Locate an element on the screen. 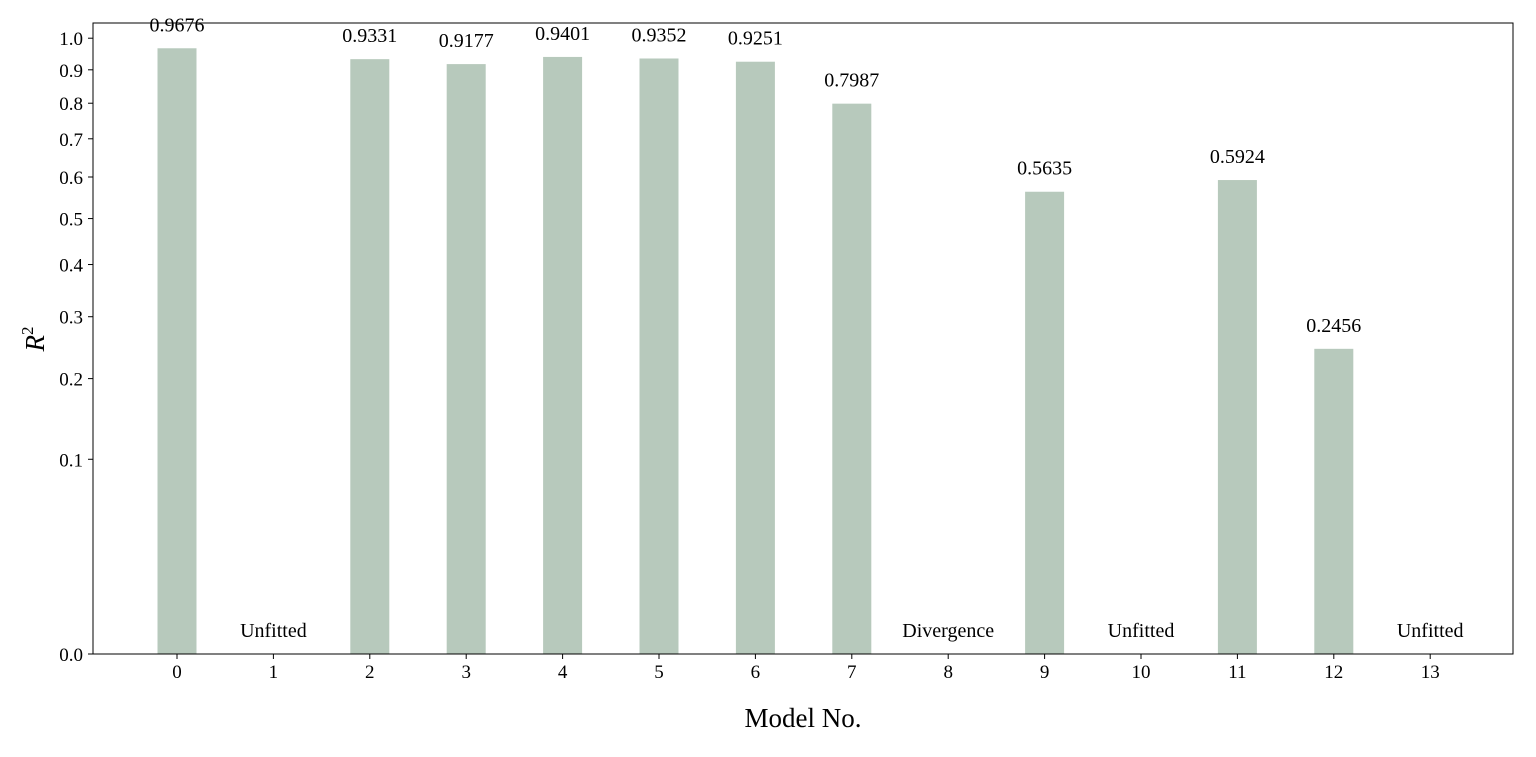 This screenshot has width=1536, height=757. x-tick-label: 11 is located at coordinates (1237, 672).